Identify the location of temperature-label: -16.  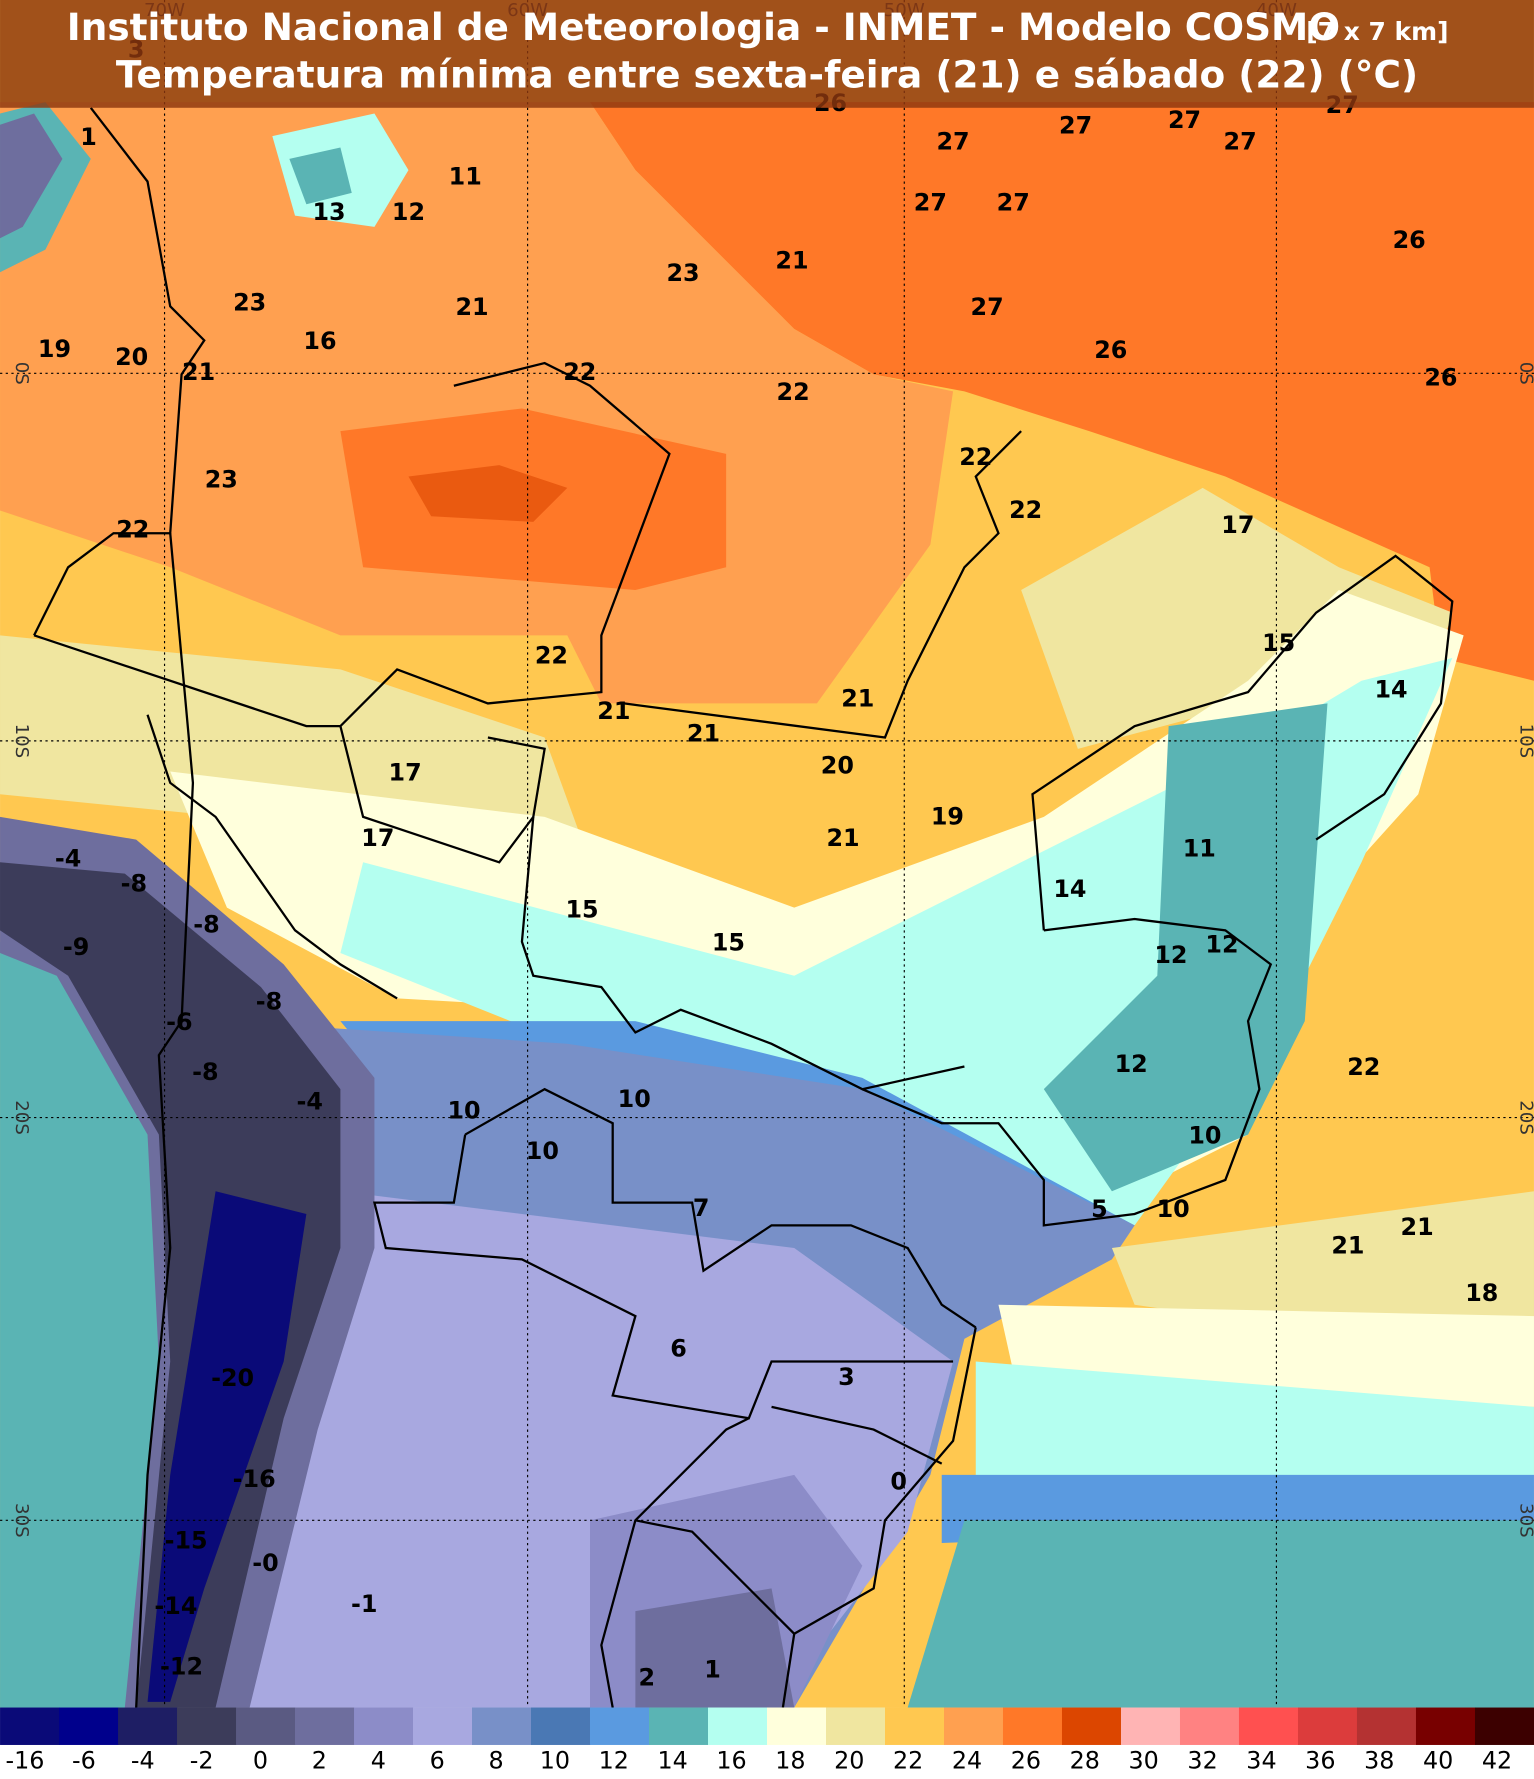
(254, 1479).